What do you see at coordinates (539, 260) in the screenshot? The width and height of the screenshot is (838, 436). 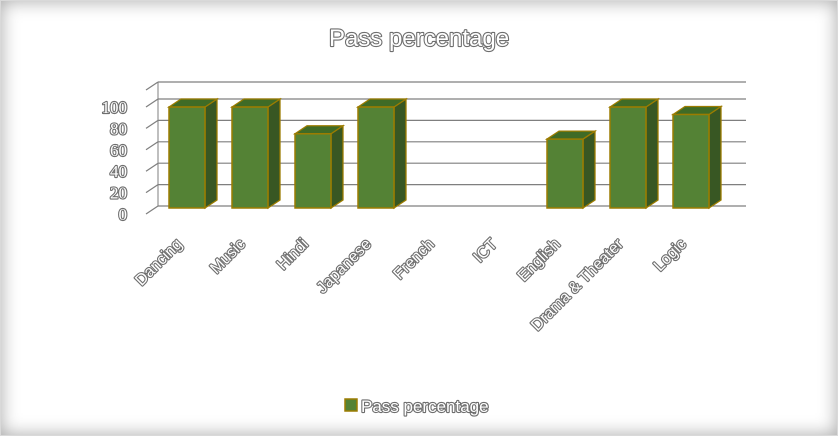 I see `x-category-label: English` at bounding box center [539, 260].